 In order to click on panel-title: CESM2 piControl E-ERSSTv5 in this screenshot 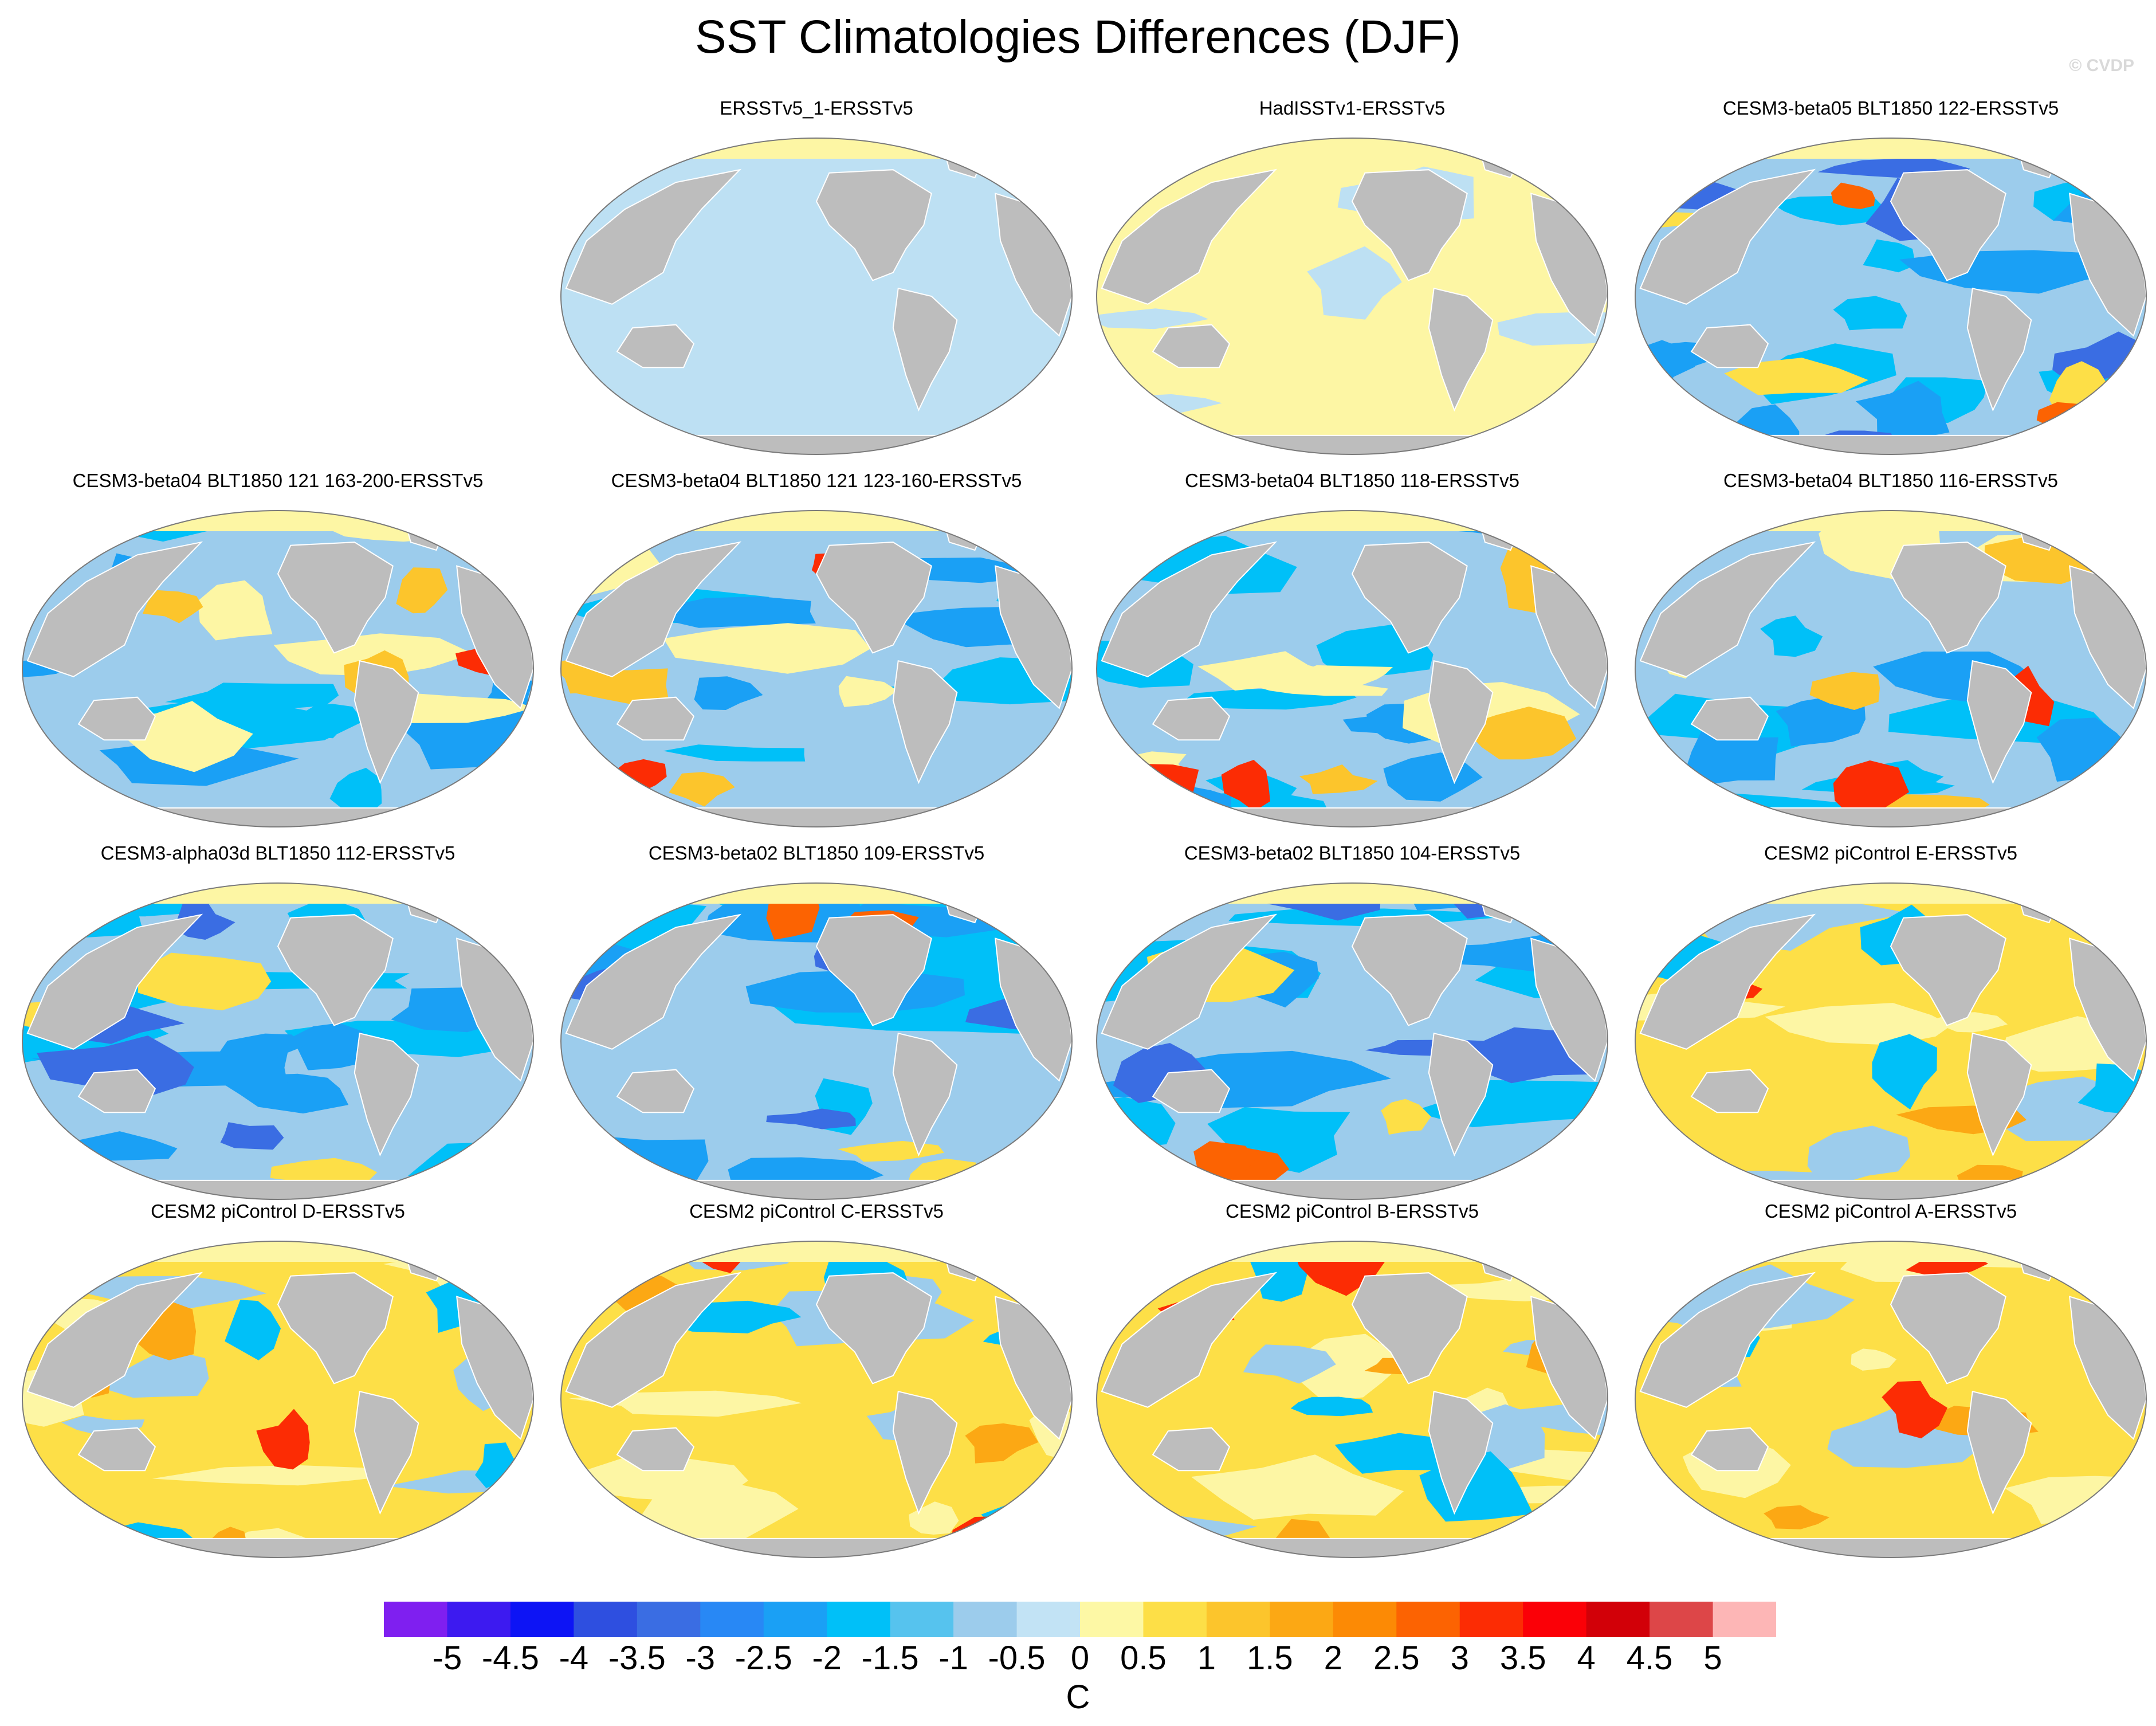, I will do `click(1890, 853)`.